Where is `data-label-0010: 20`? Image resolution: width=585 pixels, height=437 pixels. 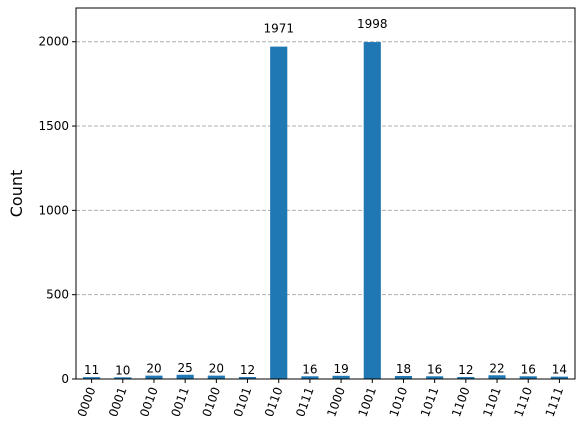
data-label-0010: 20 is located at coordinates (153, 369).